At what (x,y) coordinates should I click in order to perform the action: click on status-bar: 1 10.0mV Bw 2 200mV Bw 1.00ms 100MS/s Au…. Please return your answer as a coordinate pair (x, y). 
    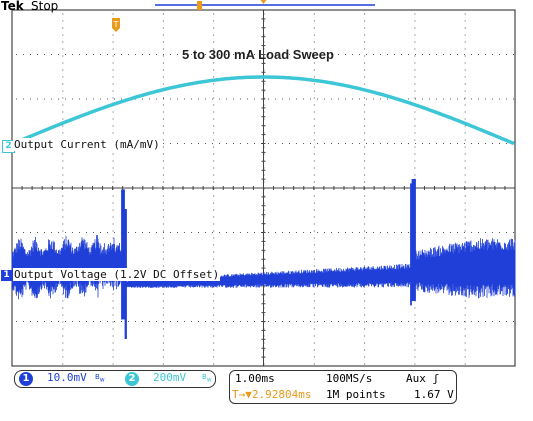
    Looking at the image, I should click on (266, 394).